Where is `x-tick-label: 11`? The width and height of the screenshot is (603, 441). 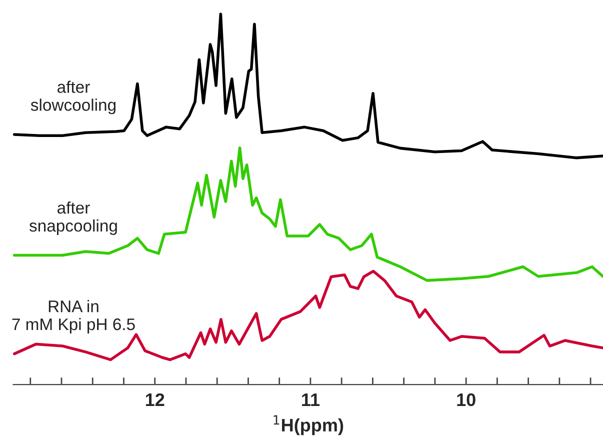 x-tick-label: 11 is located at coordinates (311, 400).